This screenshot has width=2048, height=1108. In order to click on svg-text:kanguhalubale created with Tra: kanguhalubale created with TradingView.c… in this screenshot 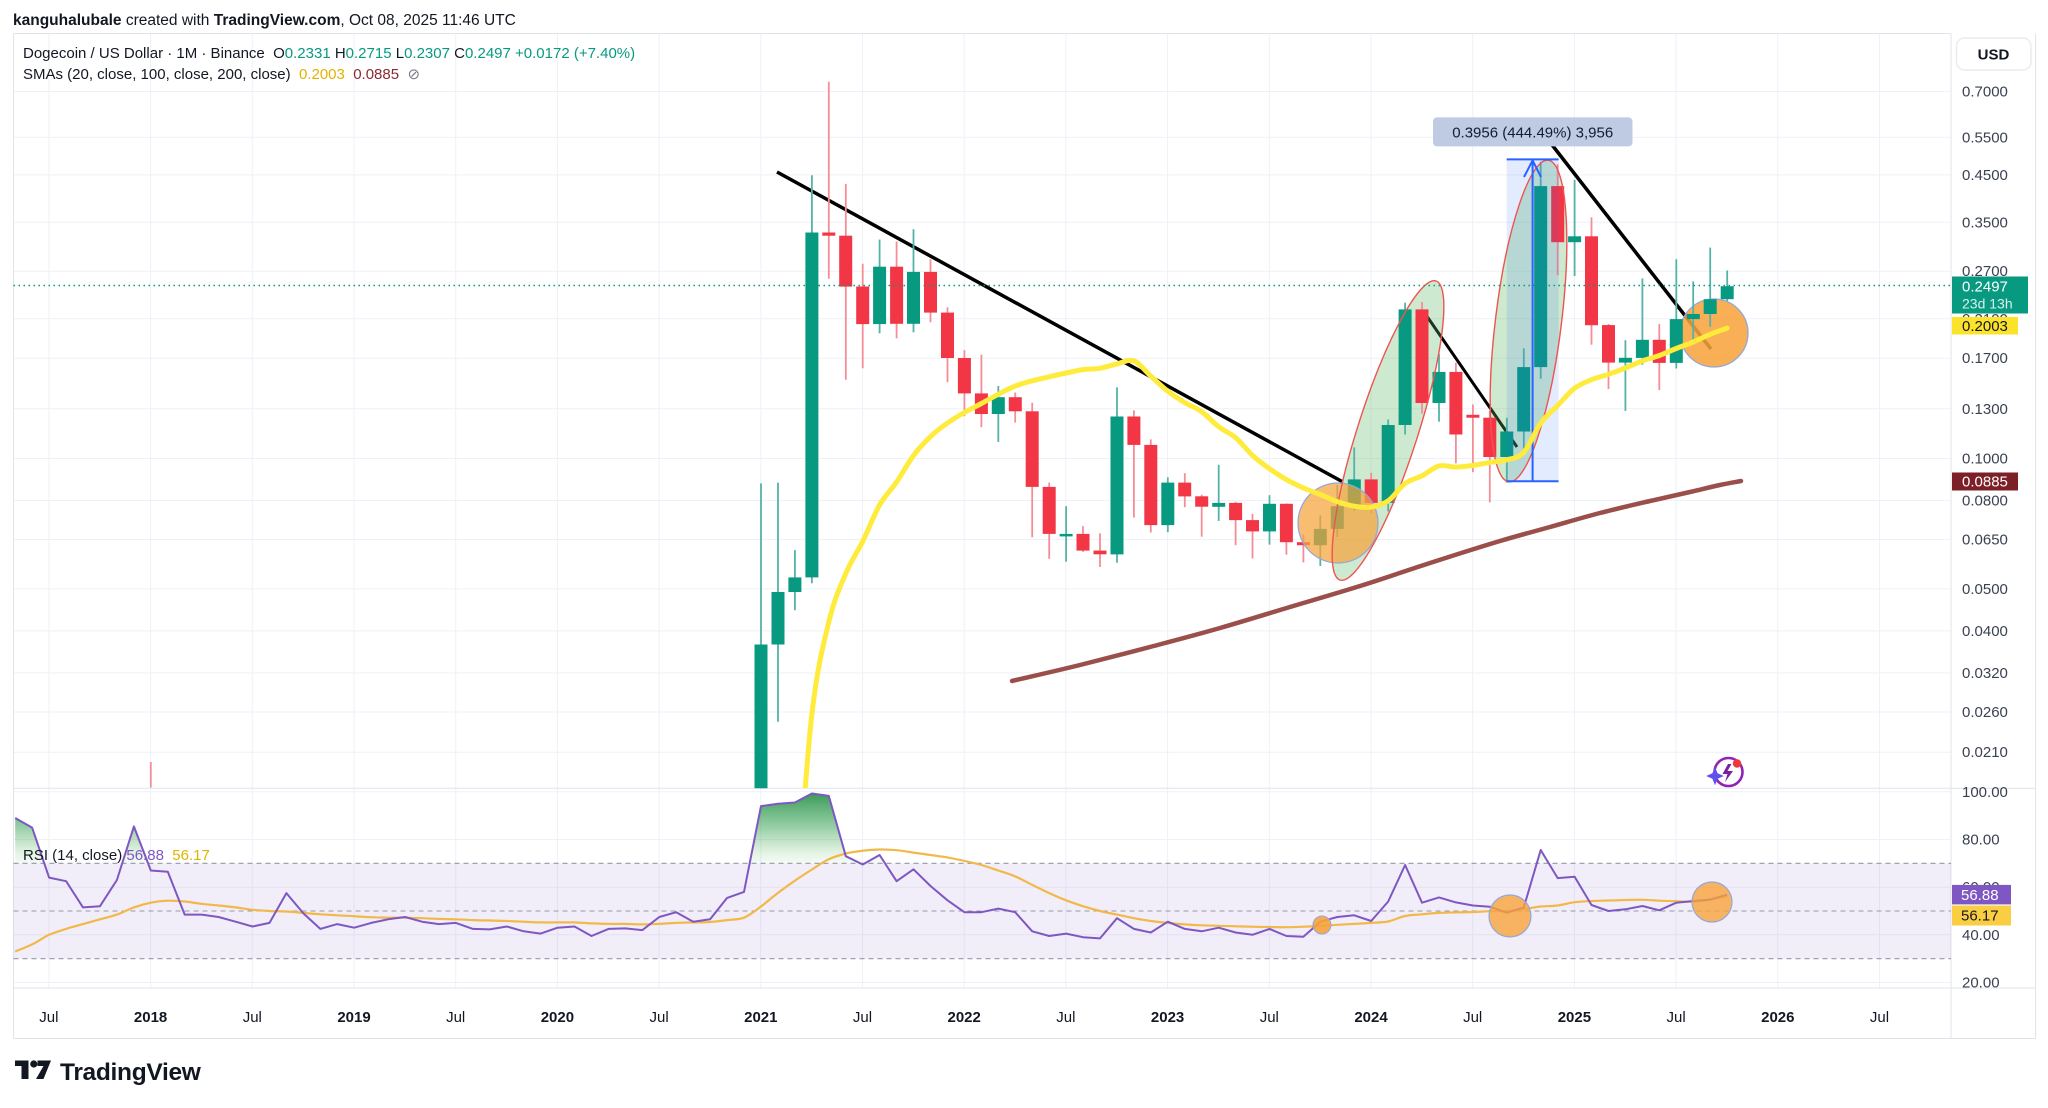, I will do `click(264, 20)`.